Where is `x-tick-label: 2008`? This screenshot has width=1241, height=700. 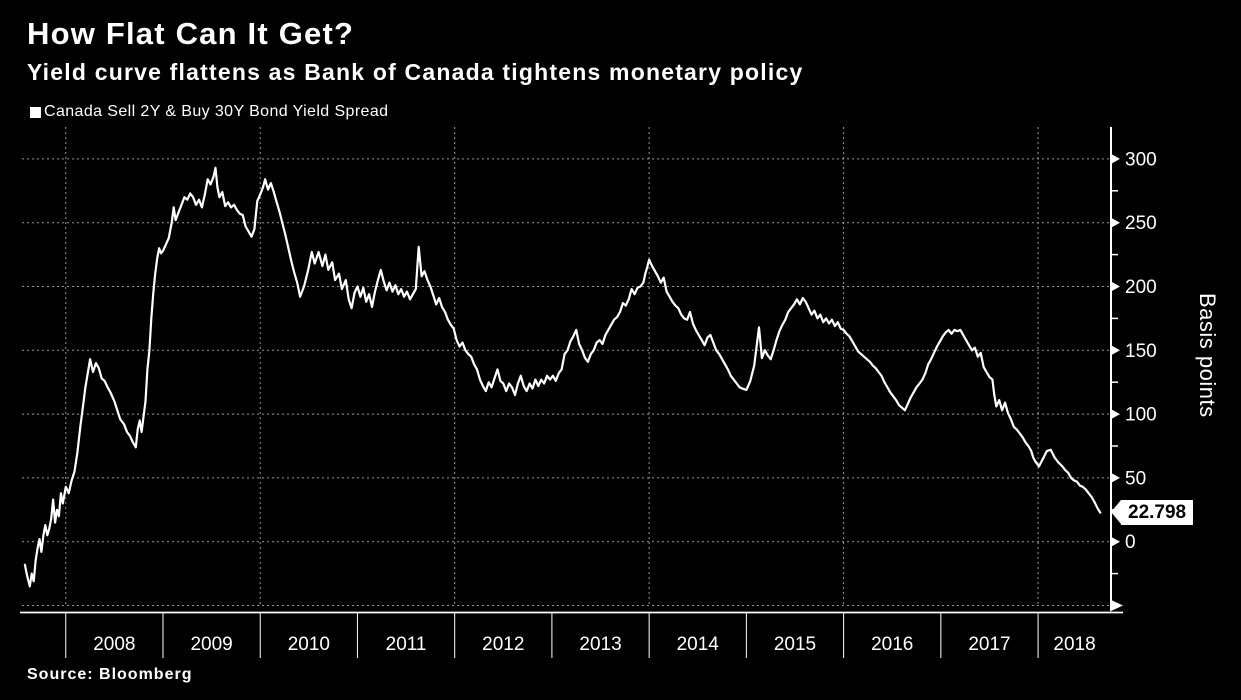 x-tick-label: 2008 is located at coordinates (114, 644).